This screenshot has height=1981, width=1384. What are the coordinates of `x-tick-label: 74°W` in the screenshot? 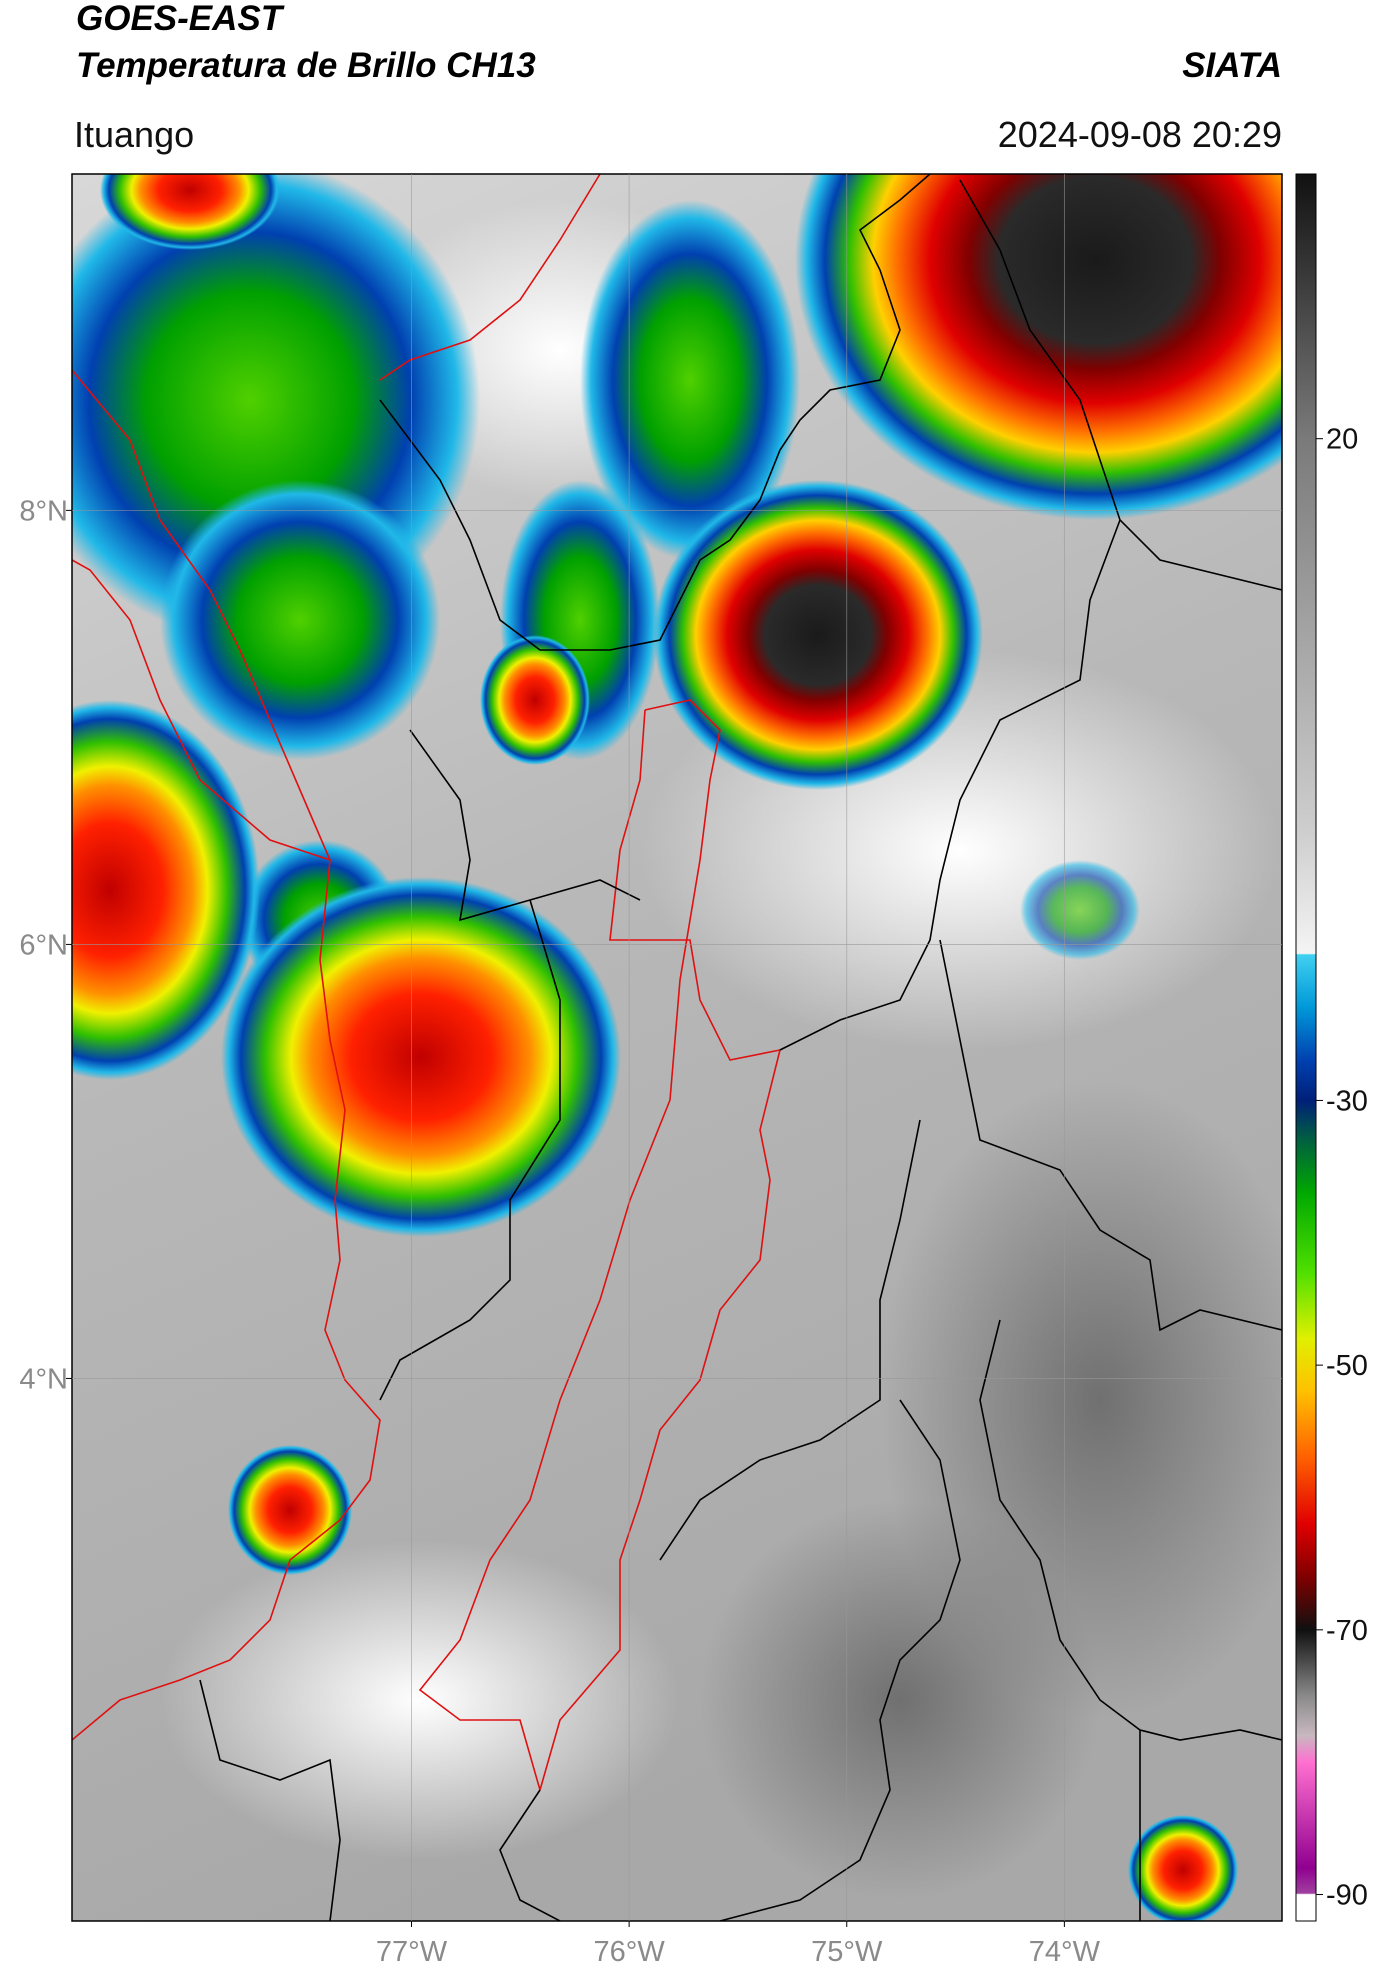 It's located at (1065, 1952).